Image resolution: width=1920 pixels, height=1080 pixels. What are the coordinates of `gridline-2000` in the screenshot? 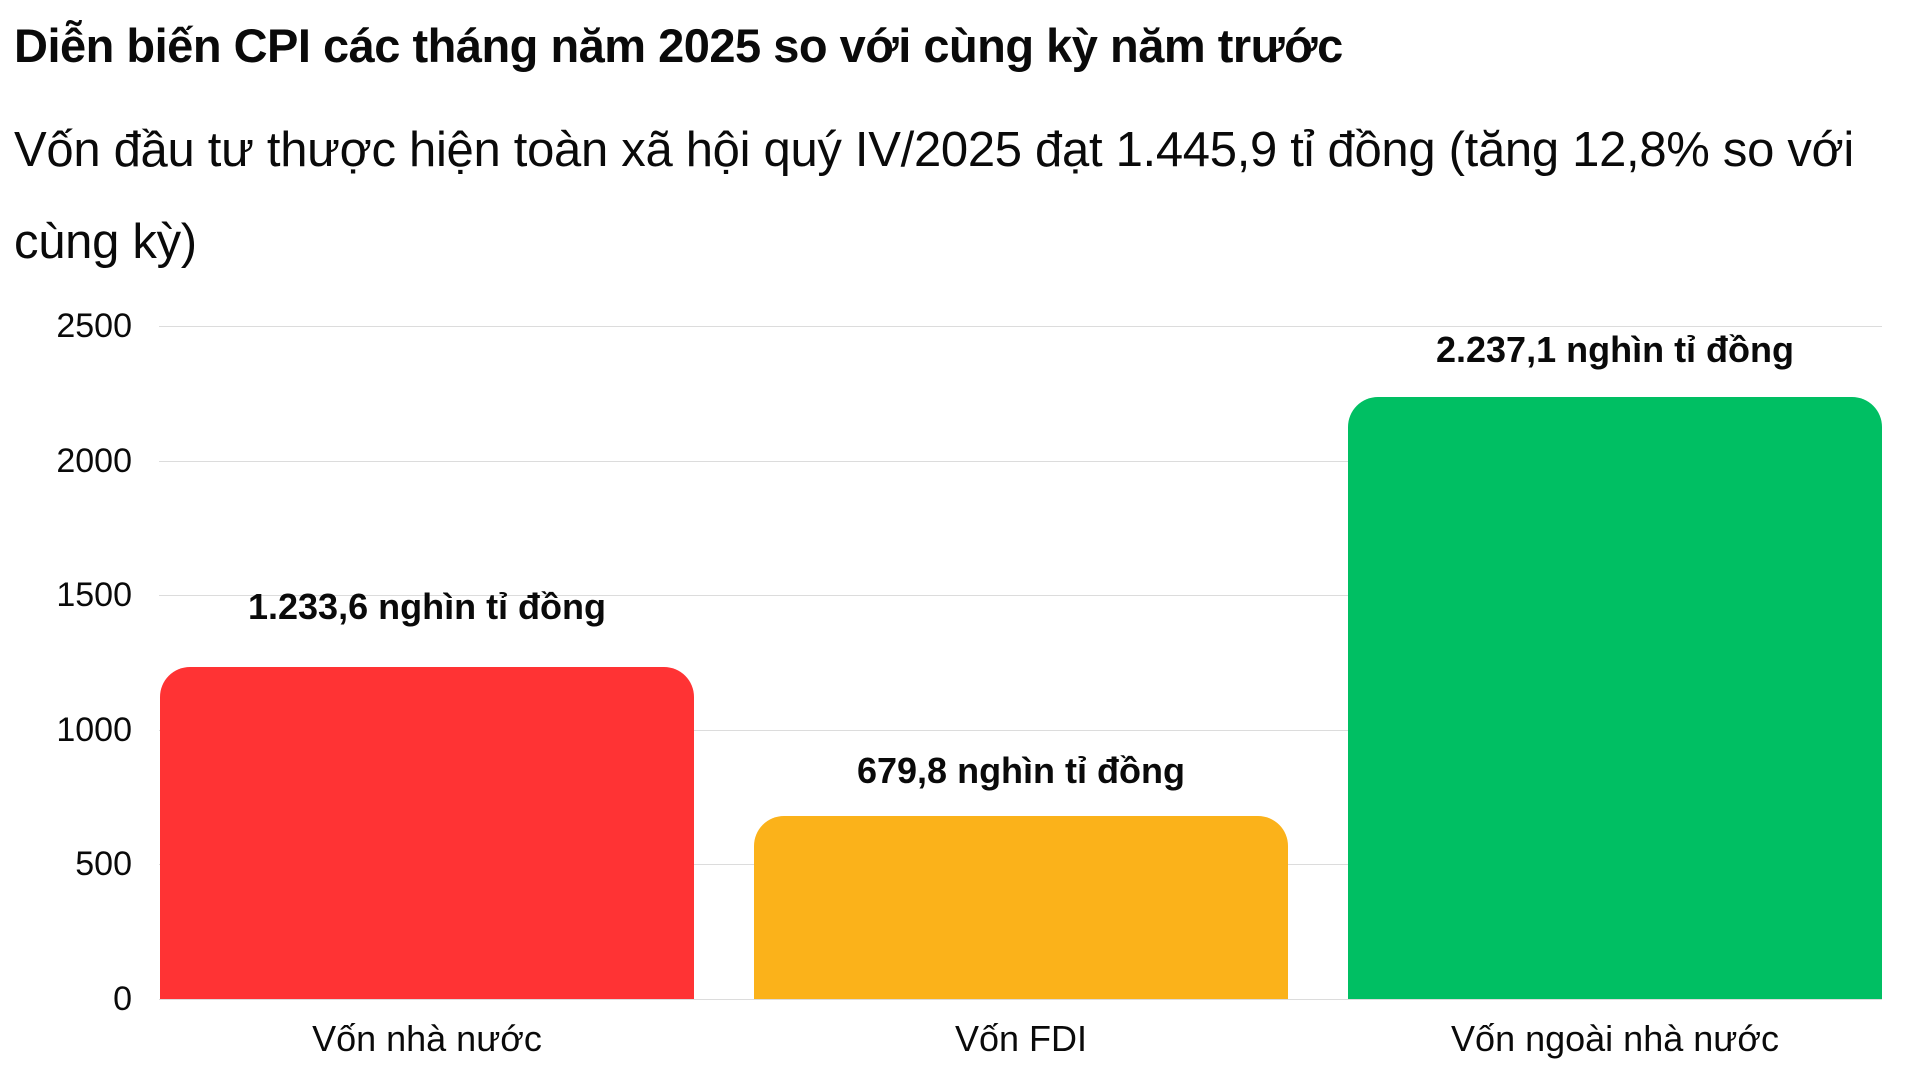 It's located at (1020, 461).